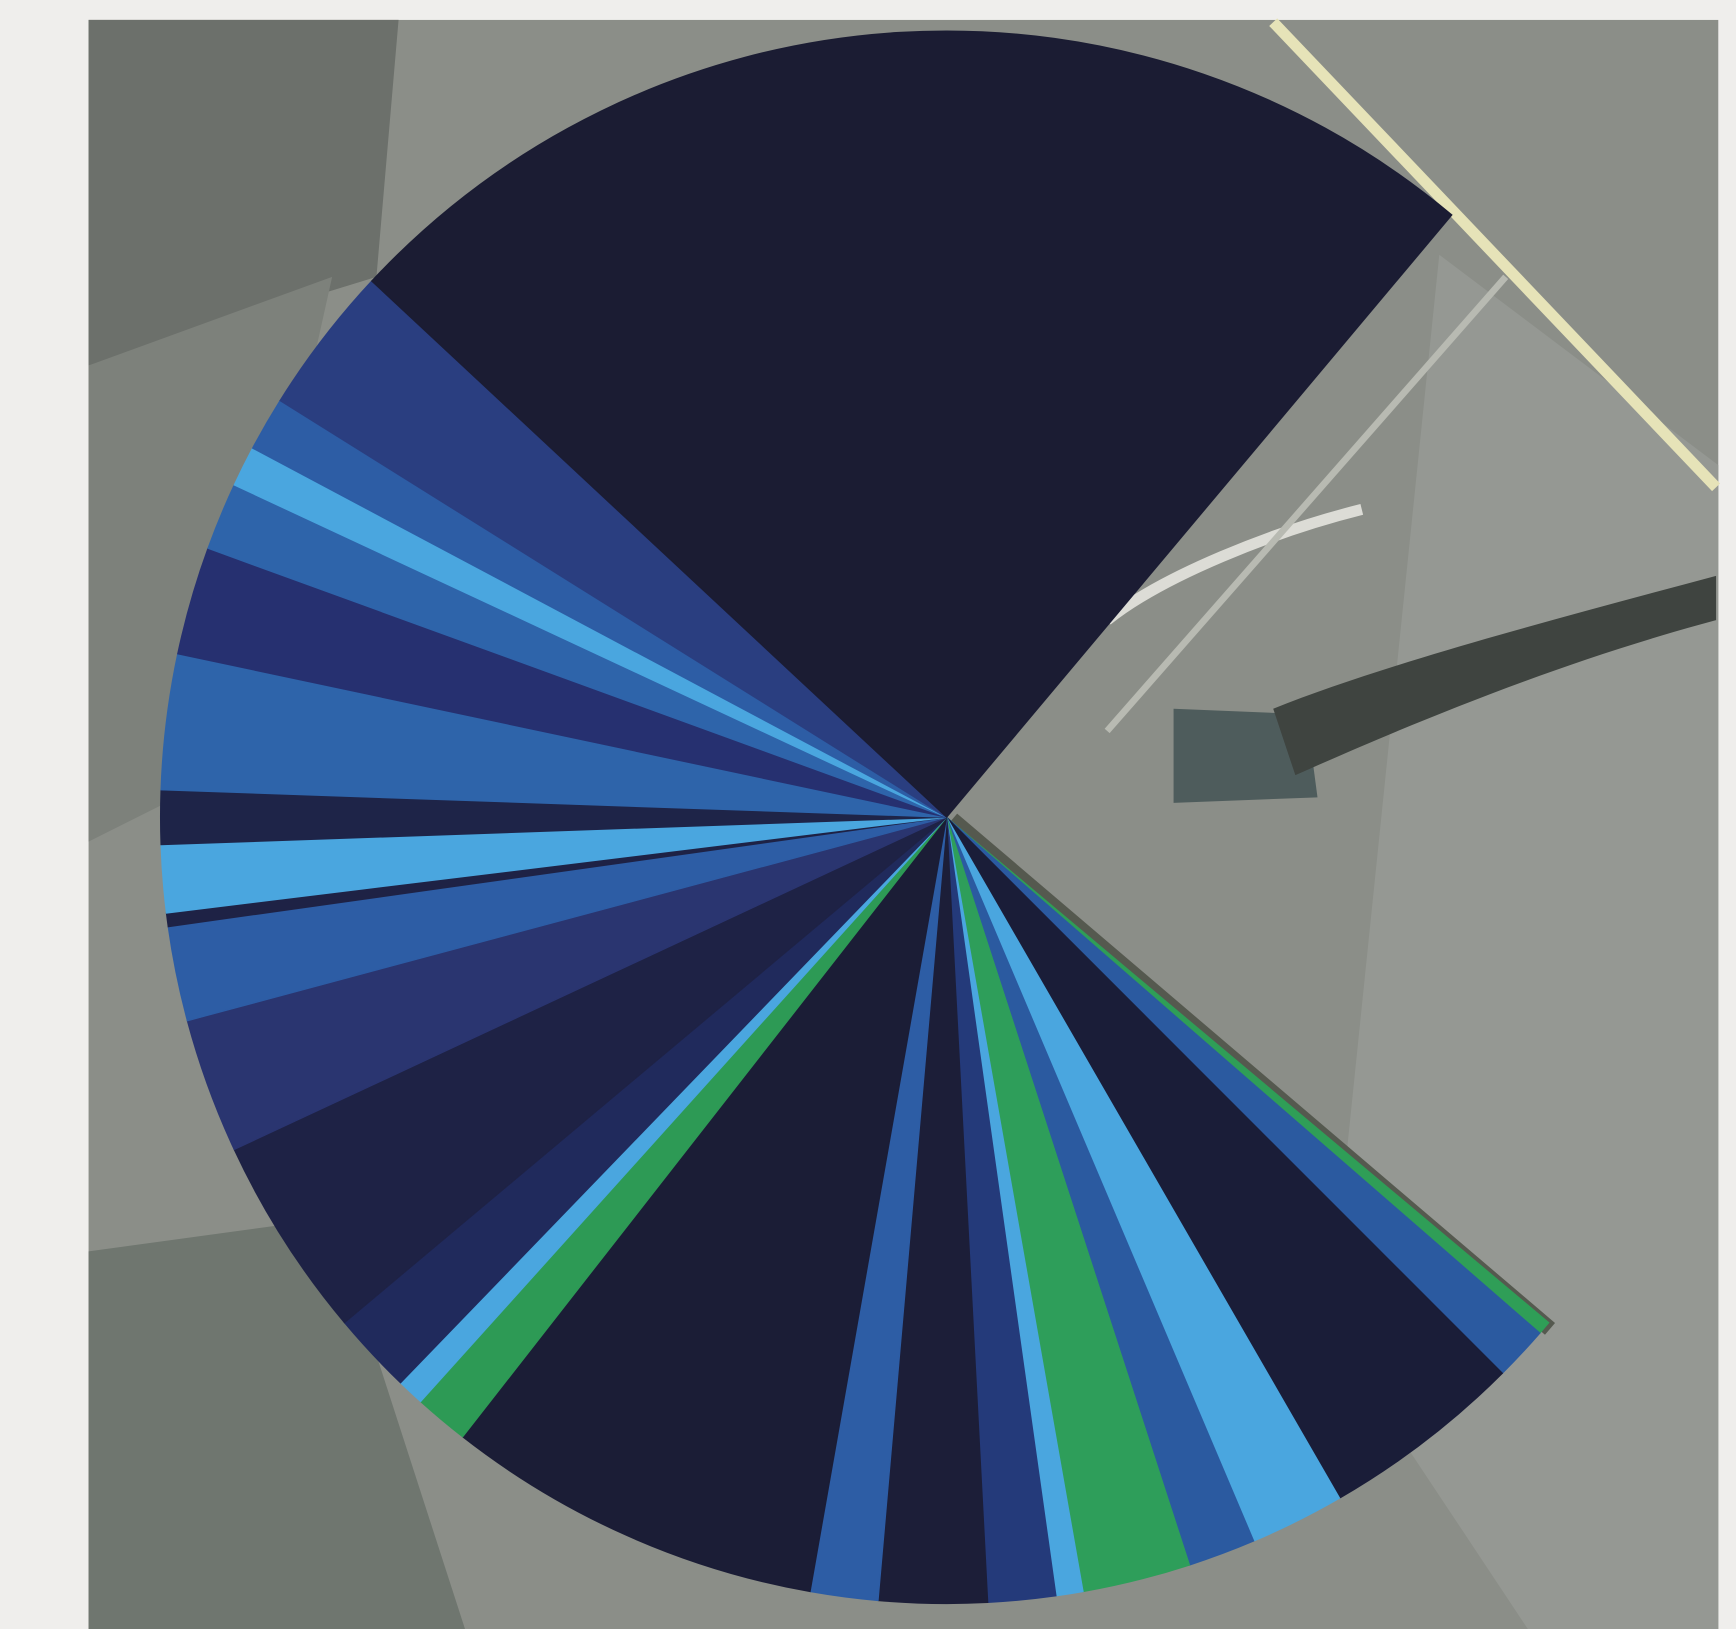  What do you see at coordinates (243, 192) in the screenshot?
I see `dark-field` at bounding box center [243, 192].